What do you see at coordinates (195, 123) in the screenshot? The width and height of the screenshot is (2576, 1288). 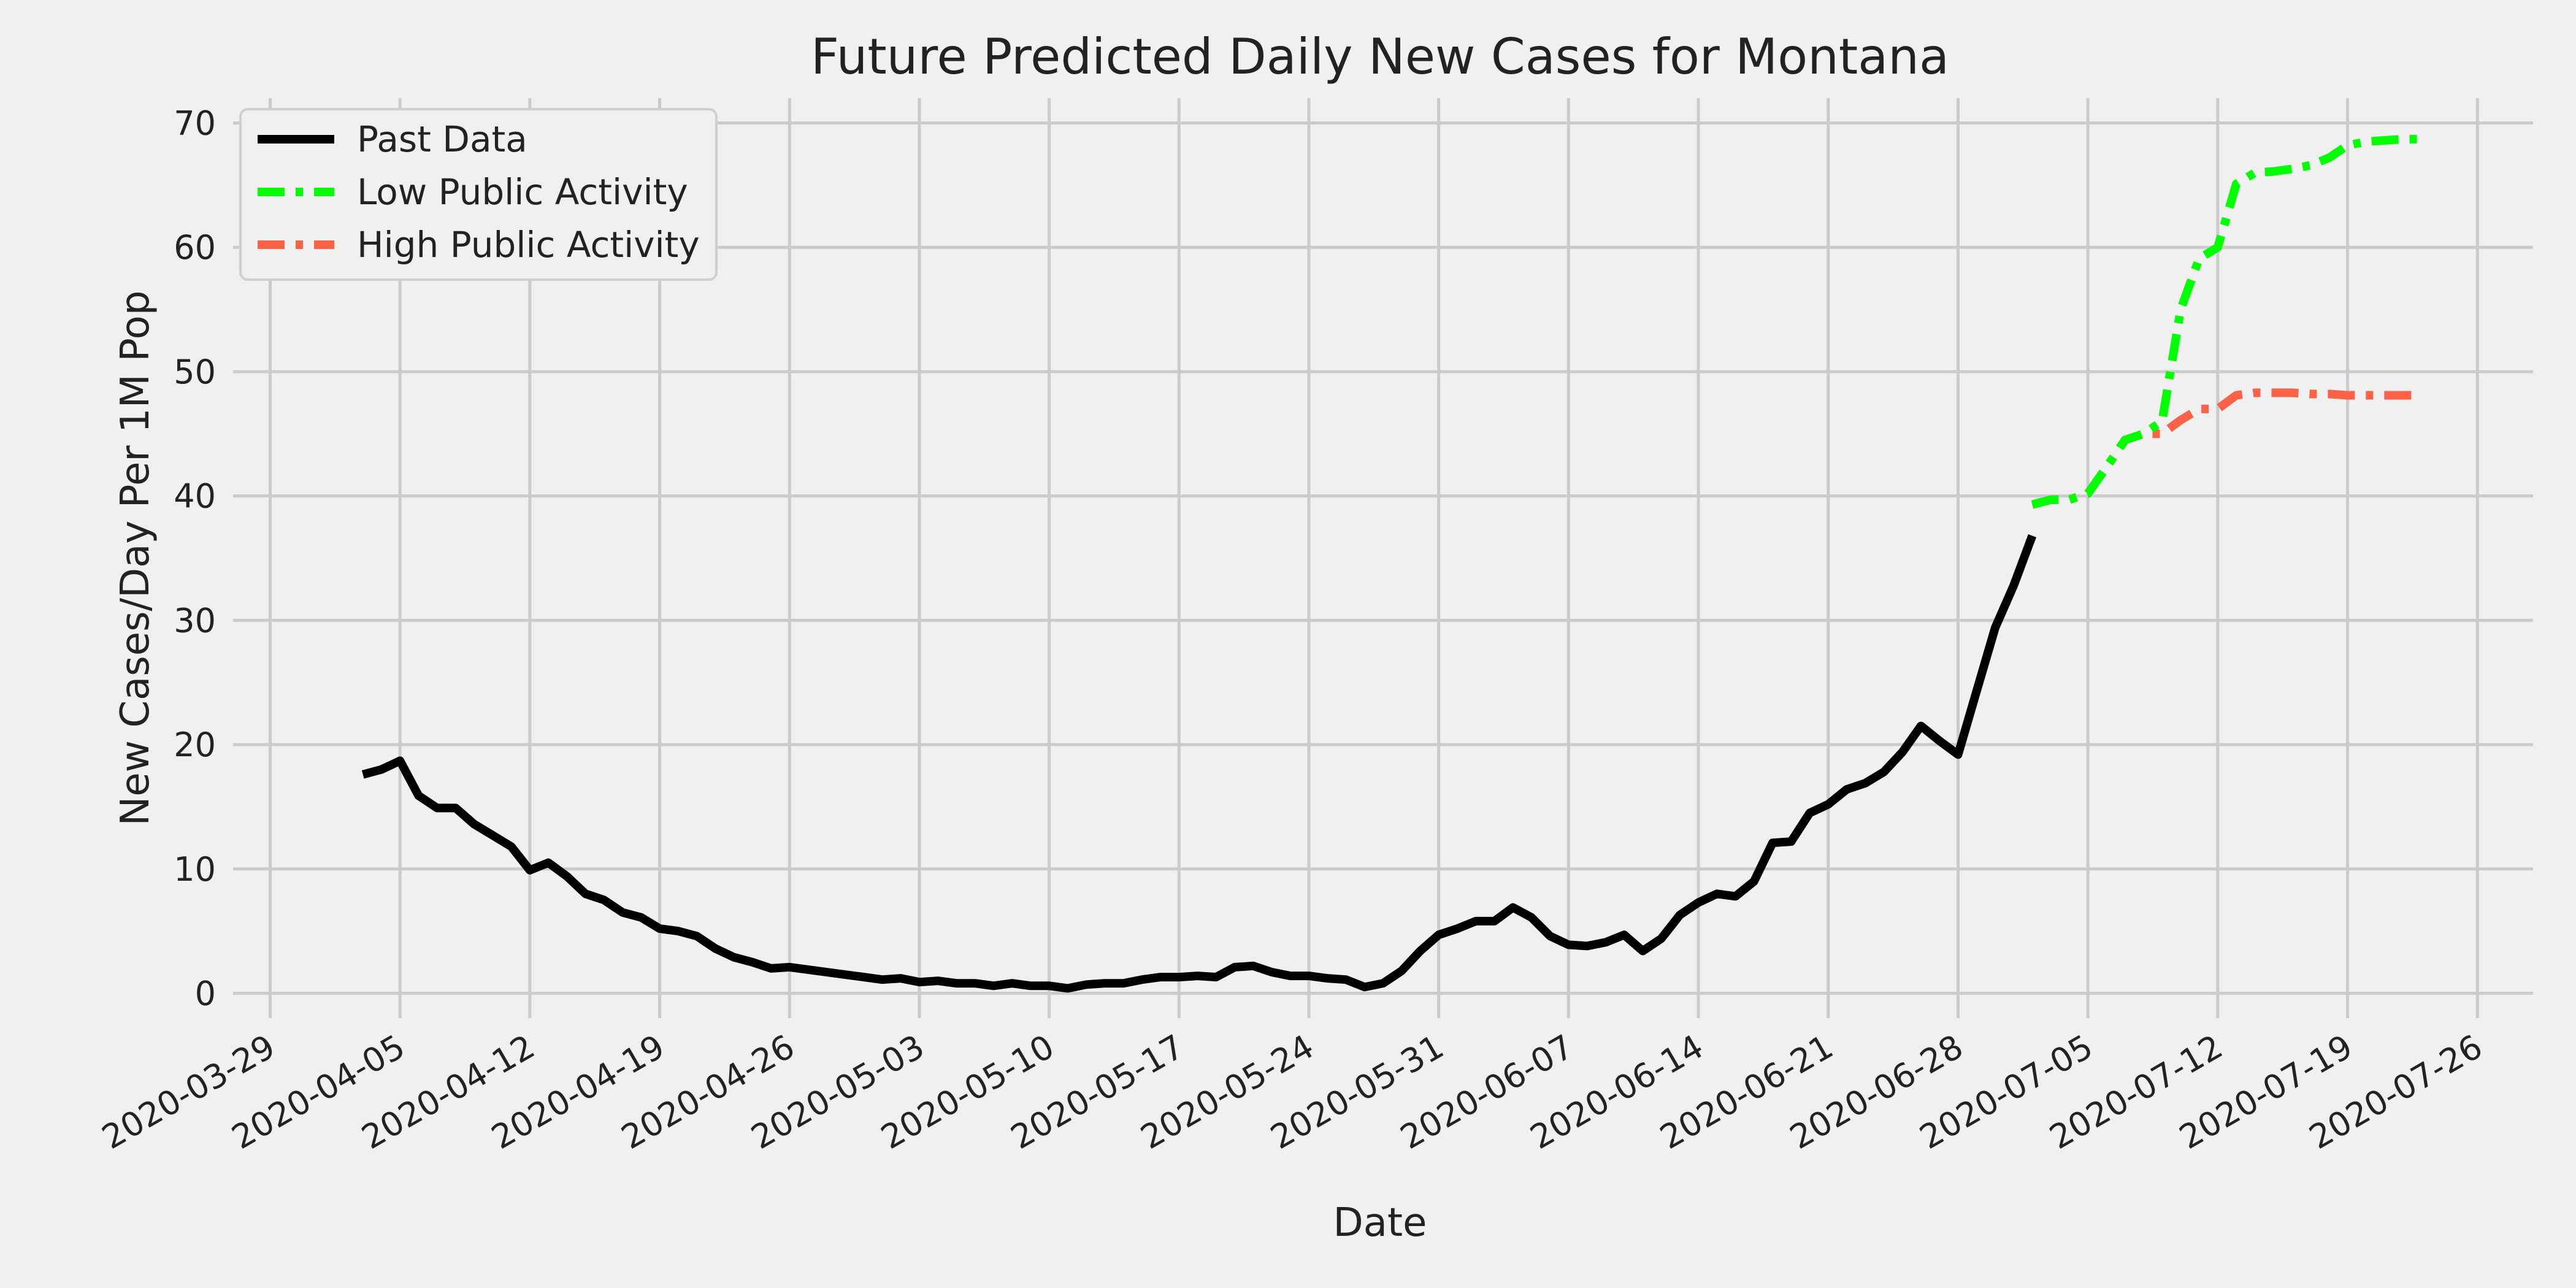 I see `y-tick-label: 70` at bounding box center [195, 123].